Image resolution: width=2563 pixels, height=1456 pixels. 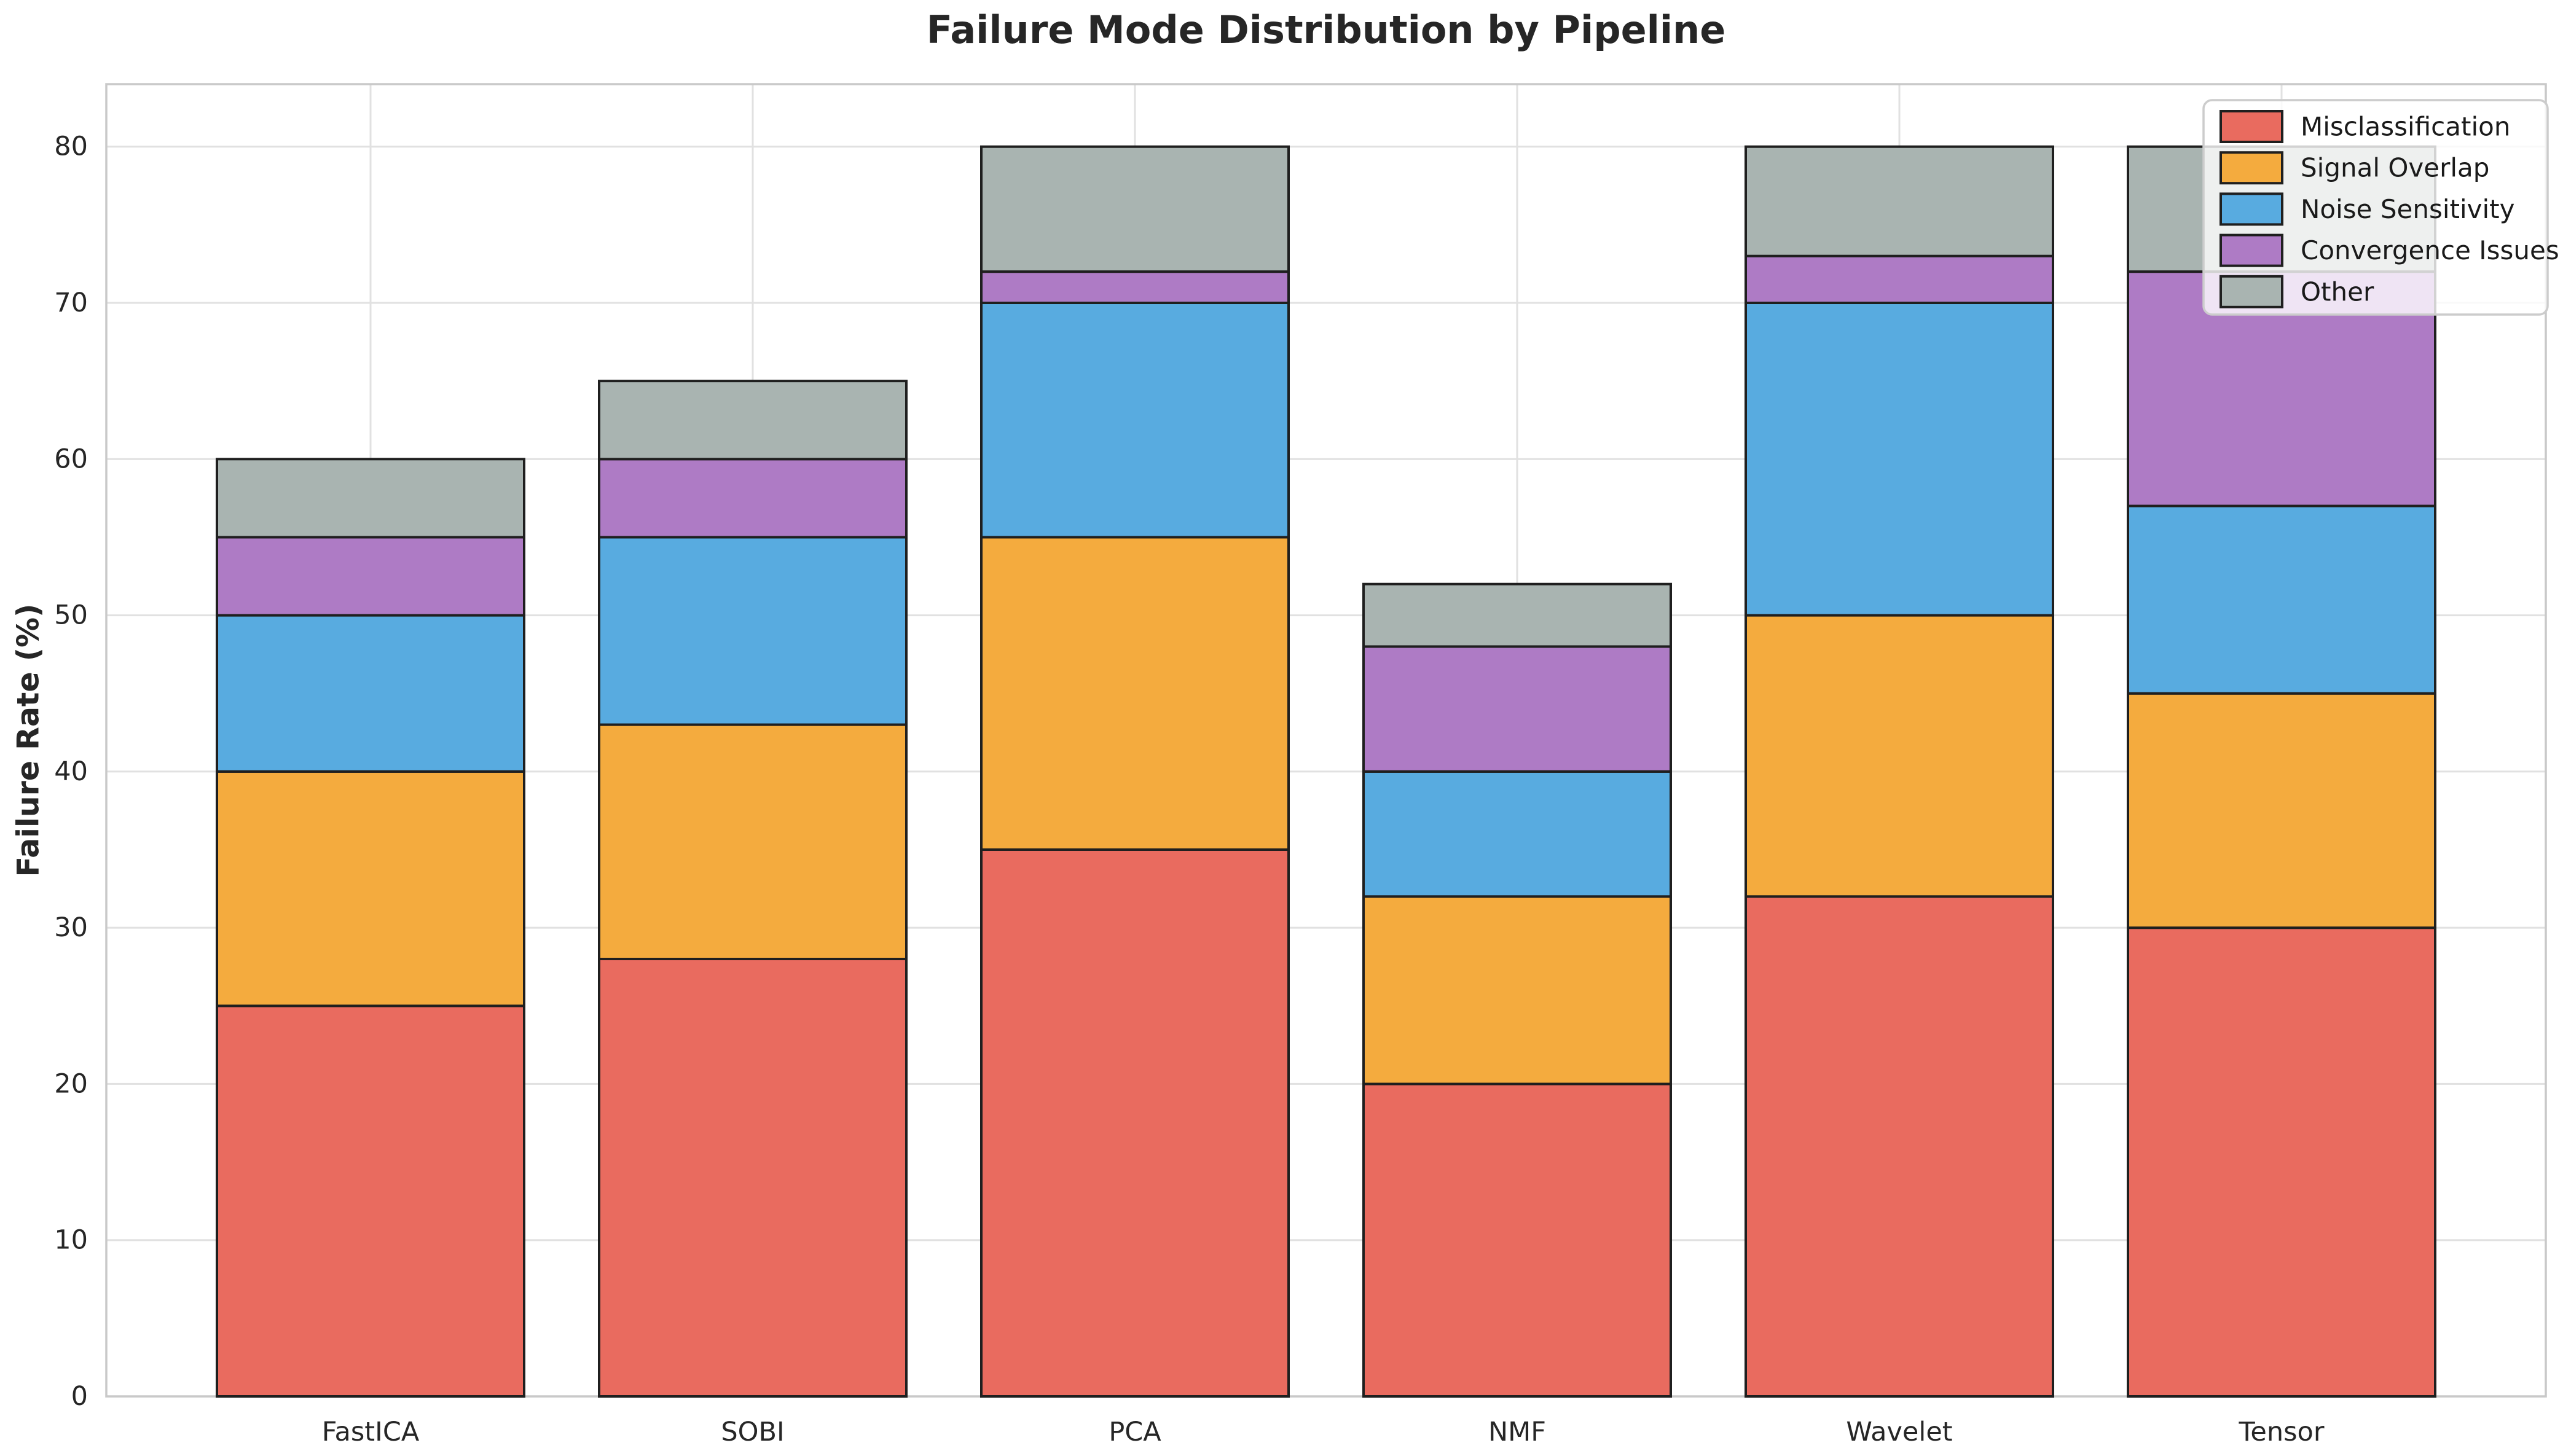 I want to click on y-tick-label: 10, so click(x=71, y=1240).